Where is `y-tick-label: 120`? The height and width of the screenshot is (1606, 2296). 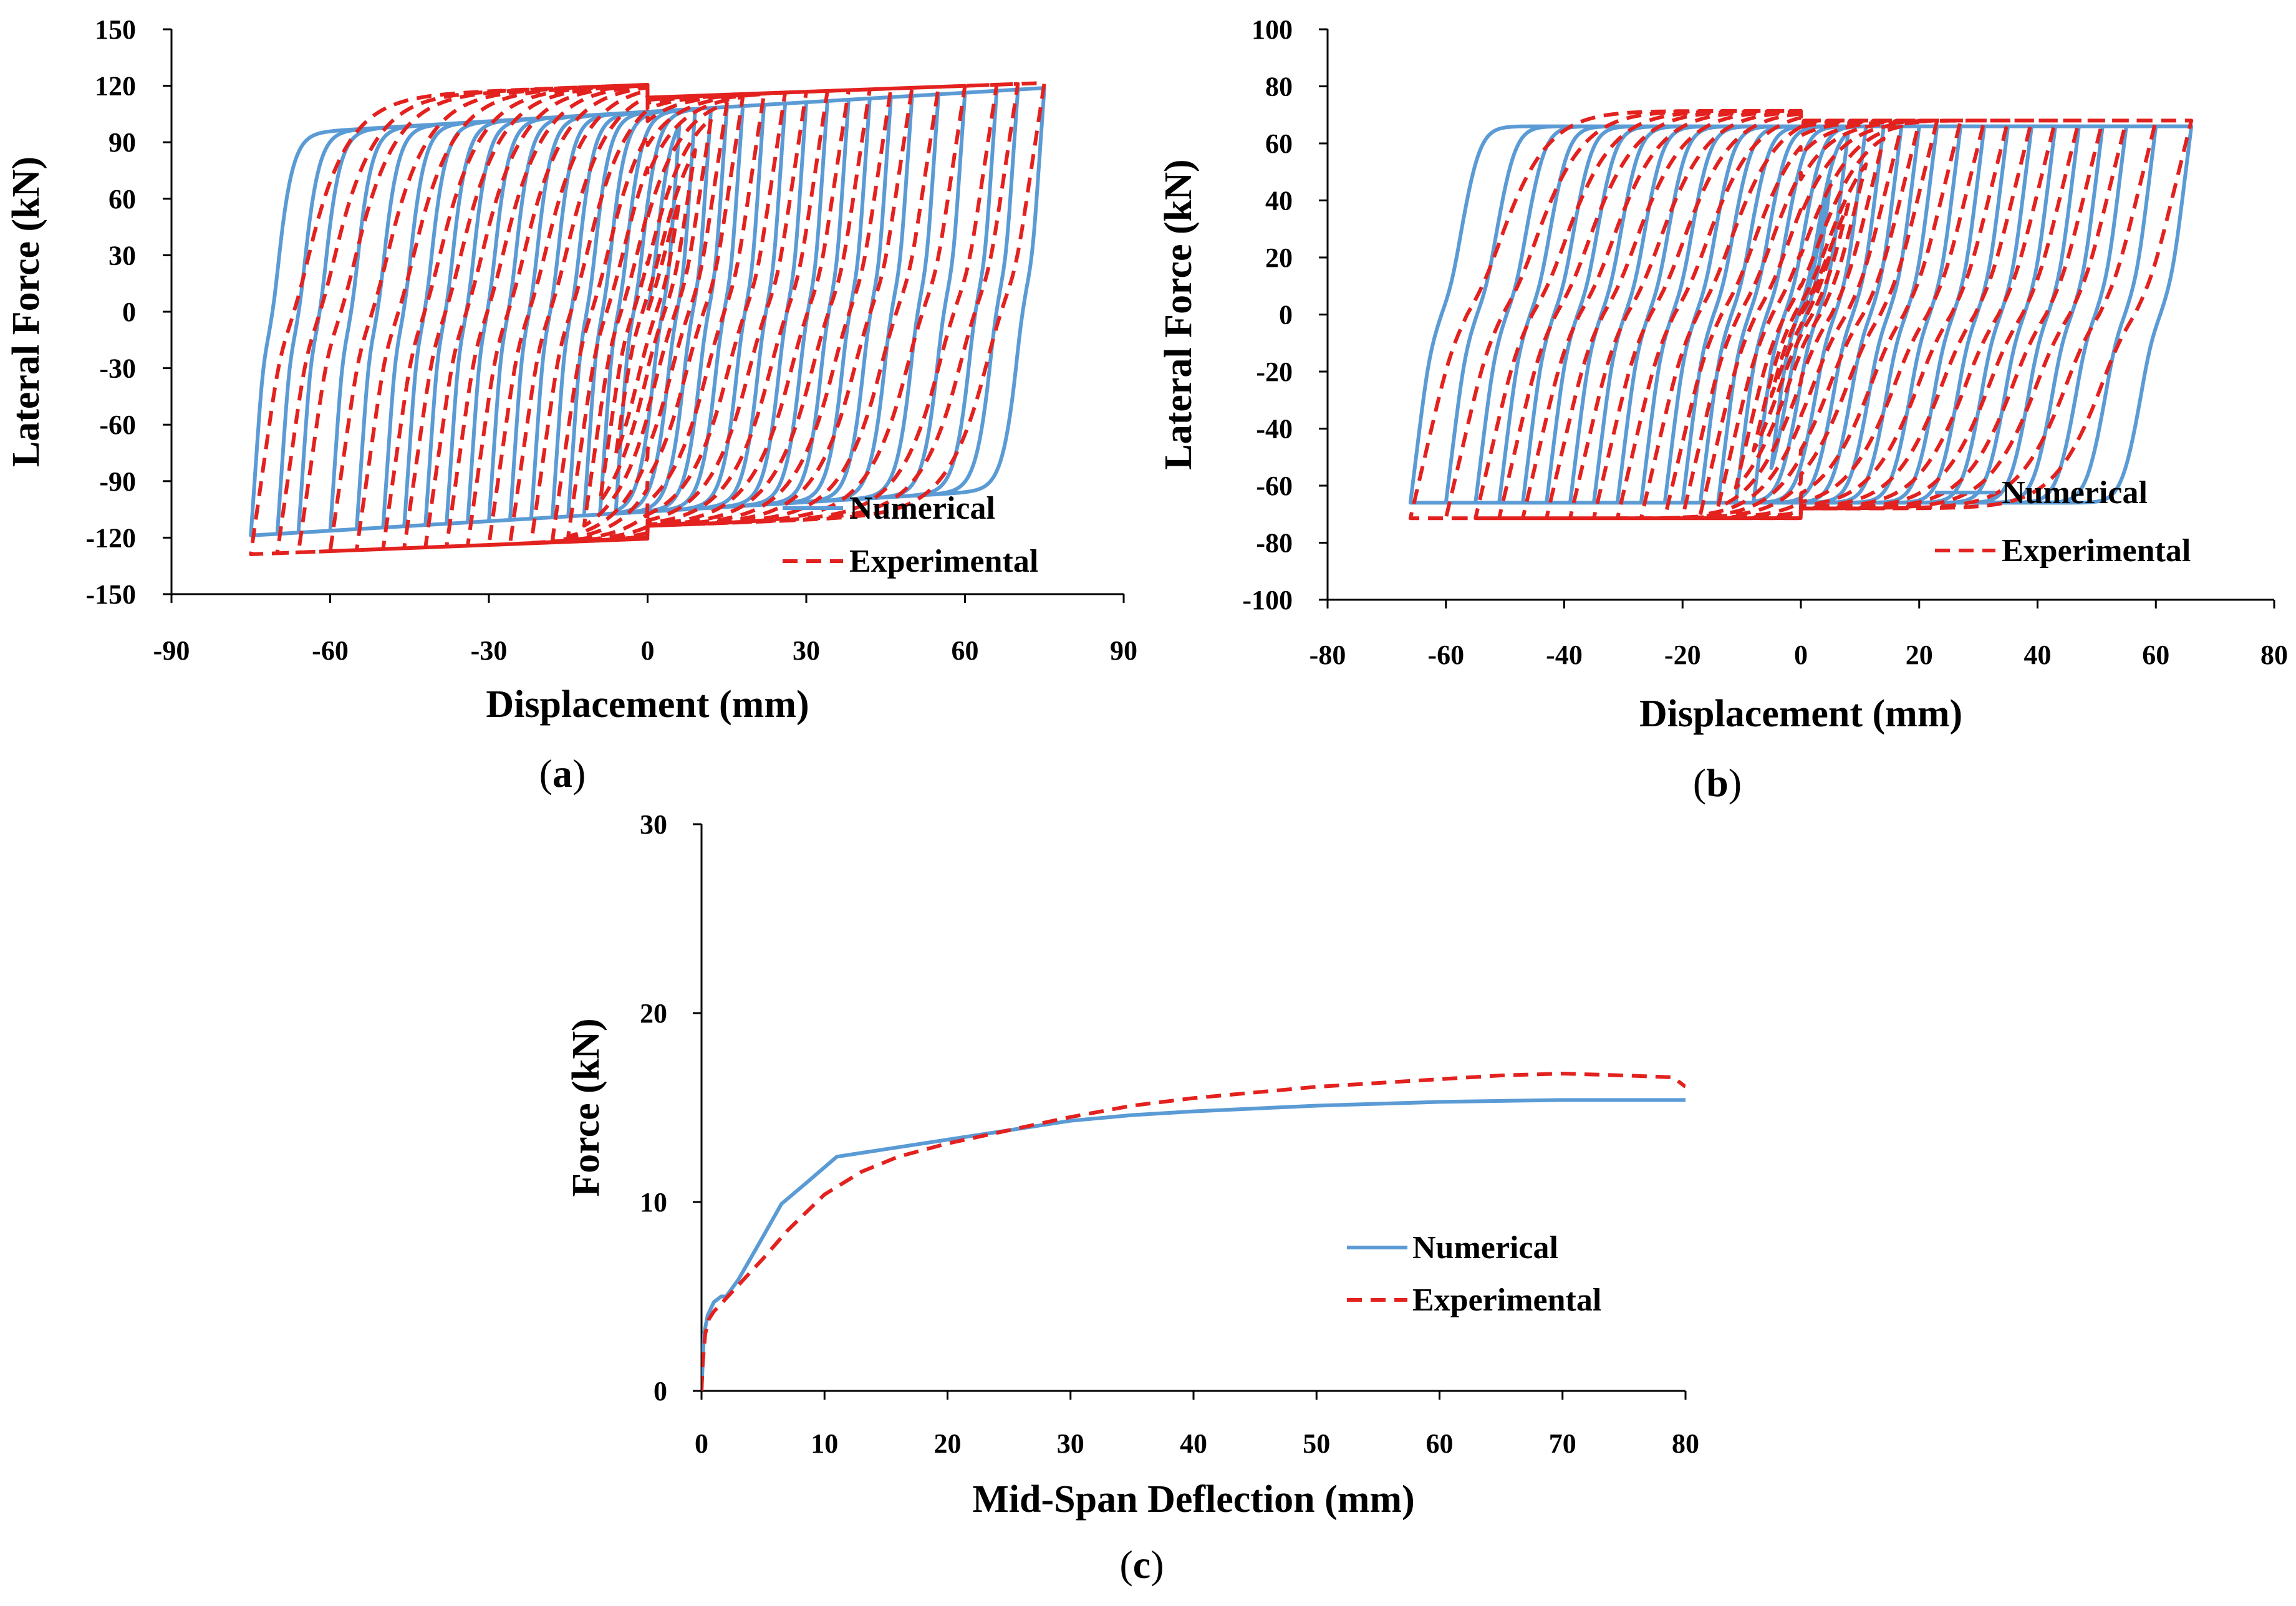 y-tick-label: 120 is located at coordinates (115, 86).